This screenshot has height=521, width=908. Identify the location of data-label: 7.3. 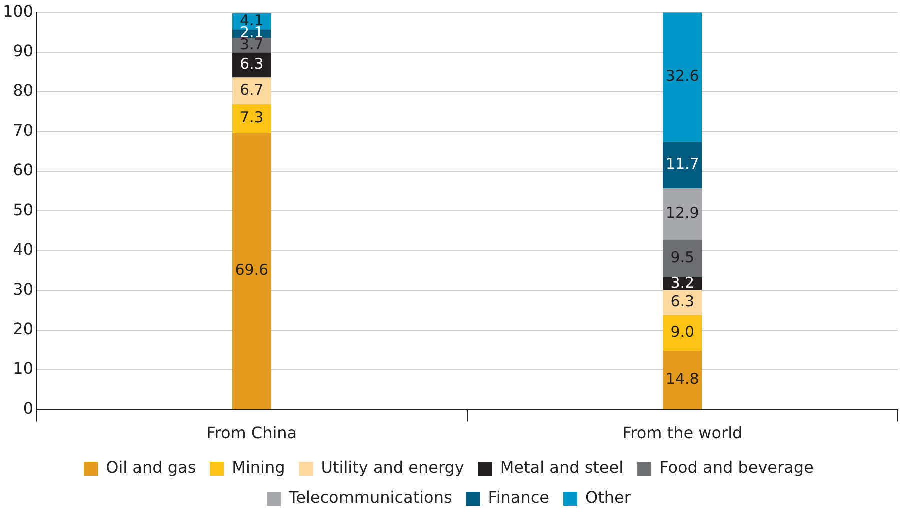
(252, 117).